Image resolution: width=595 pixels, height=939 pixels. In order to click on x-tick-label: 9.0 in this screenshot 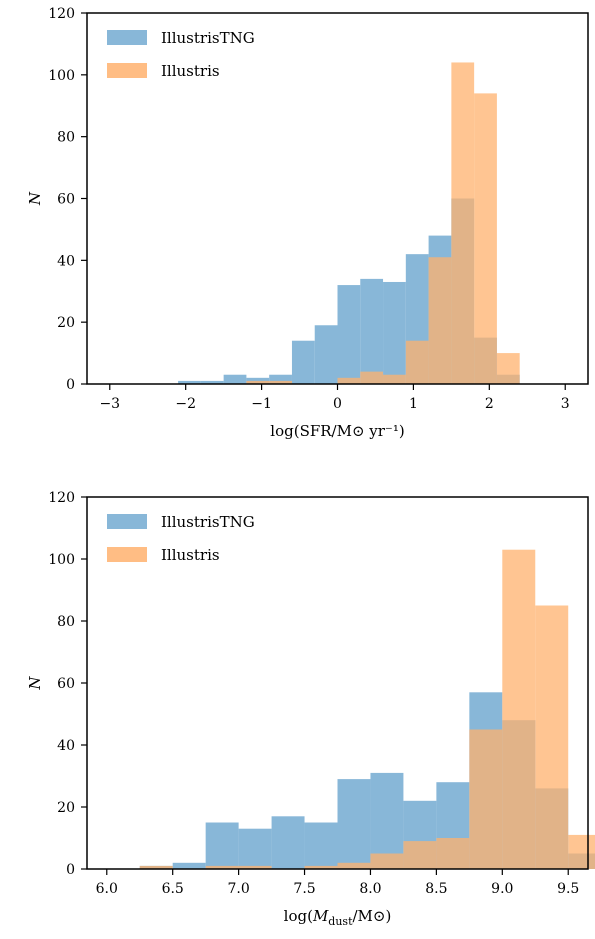, I will do `click(502, 889)`.